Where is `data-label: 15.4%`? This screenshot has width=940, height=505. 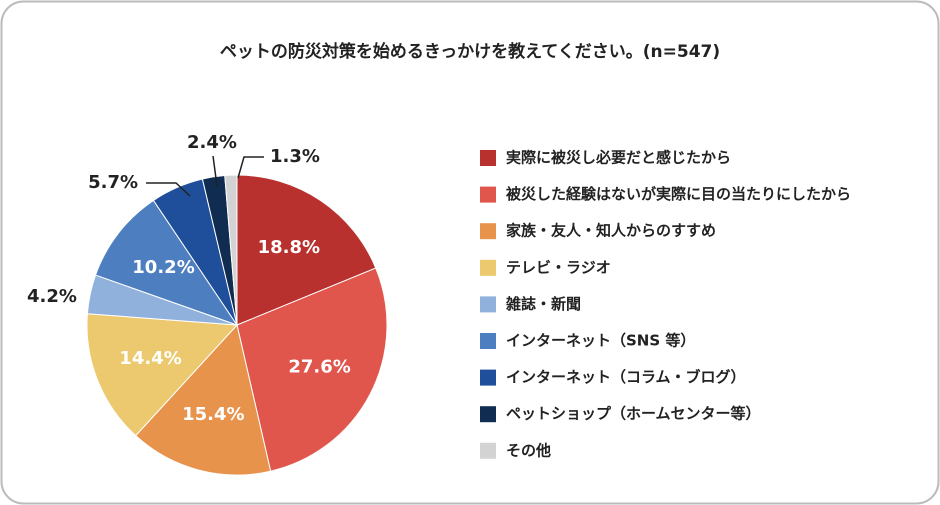
data-label: 15.4% is located at coordinates (213, 414).